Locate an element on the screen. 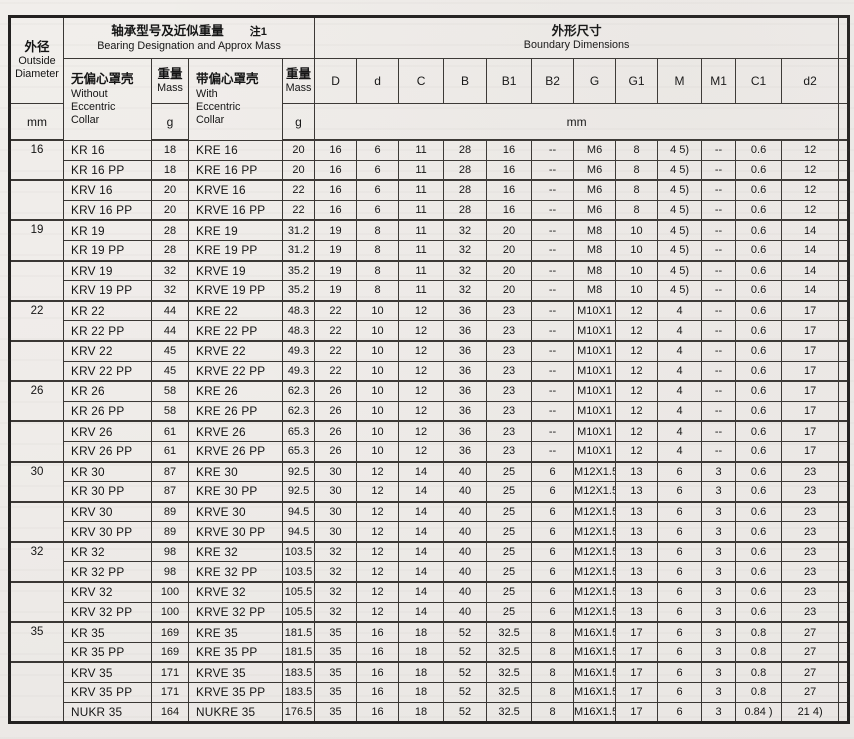  dimension-value-cell: 19 is located at coordinates (336, 291).